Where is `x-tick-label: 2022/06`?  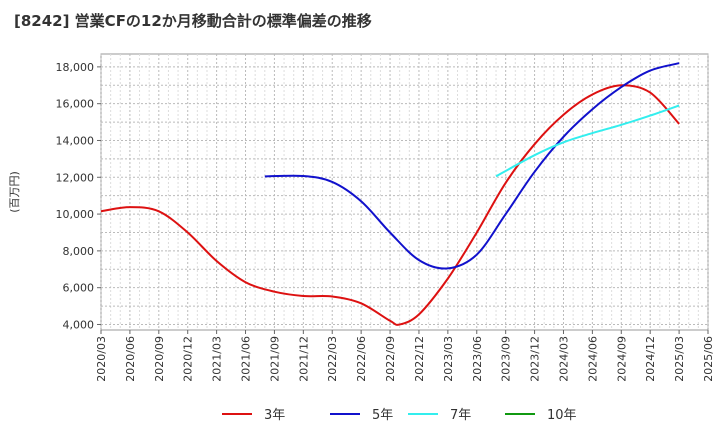
x-tick-label: 2022/06 is located at coordinates (361, 359).